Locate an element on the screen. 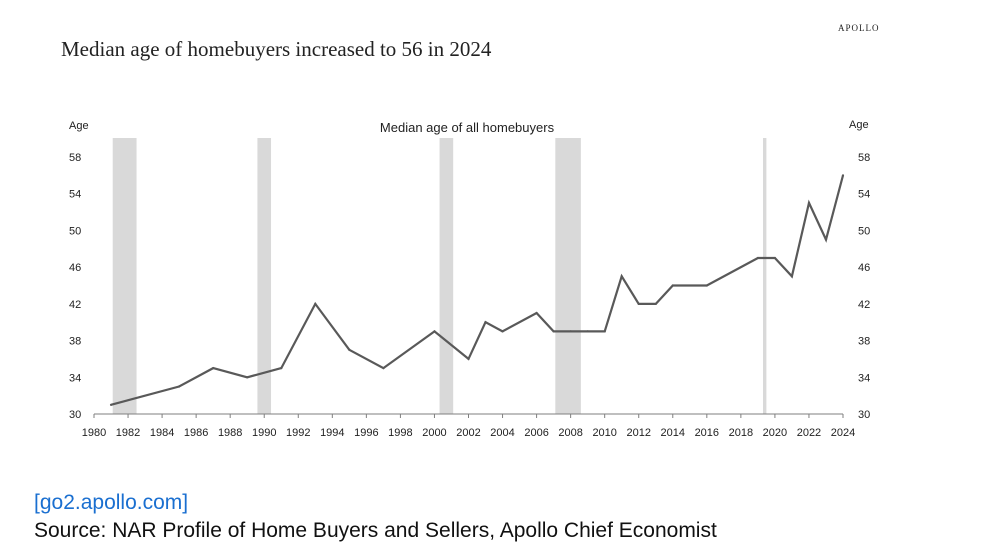 The image size is (1000, 548). y-tick-label-right: 50 is located at coordinates (864, 231).